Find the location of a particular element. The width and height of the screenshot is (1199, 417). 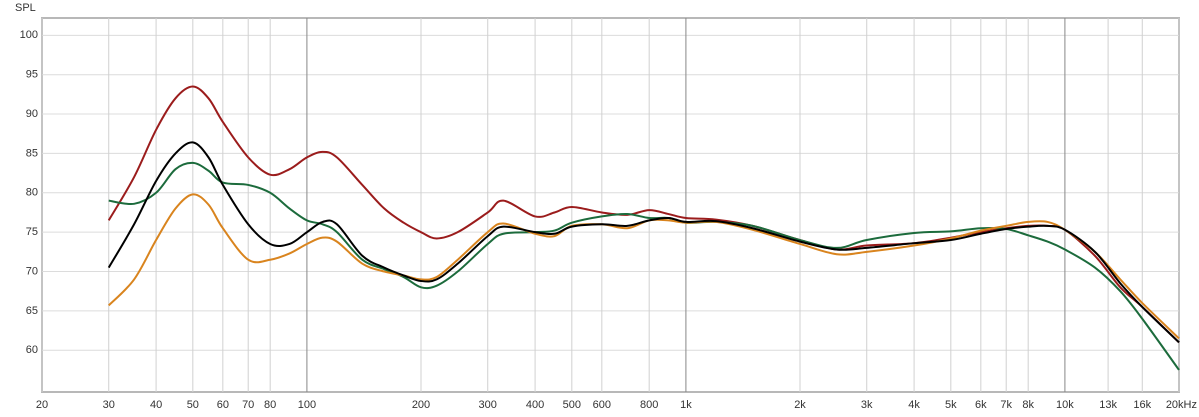

y-tick-label: 75 is located at coordinates (32, 232).